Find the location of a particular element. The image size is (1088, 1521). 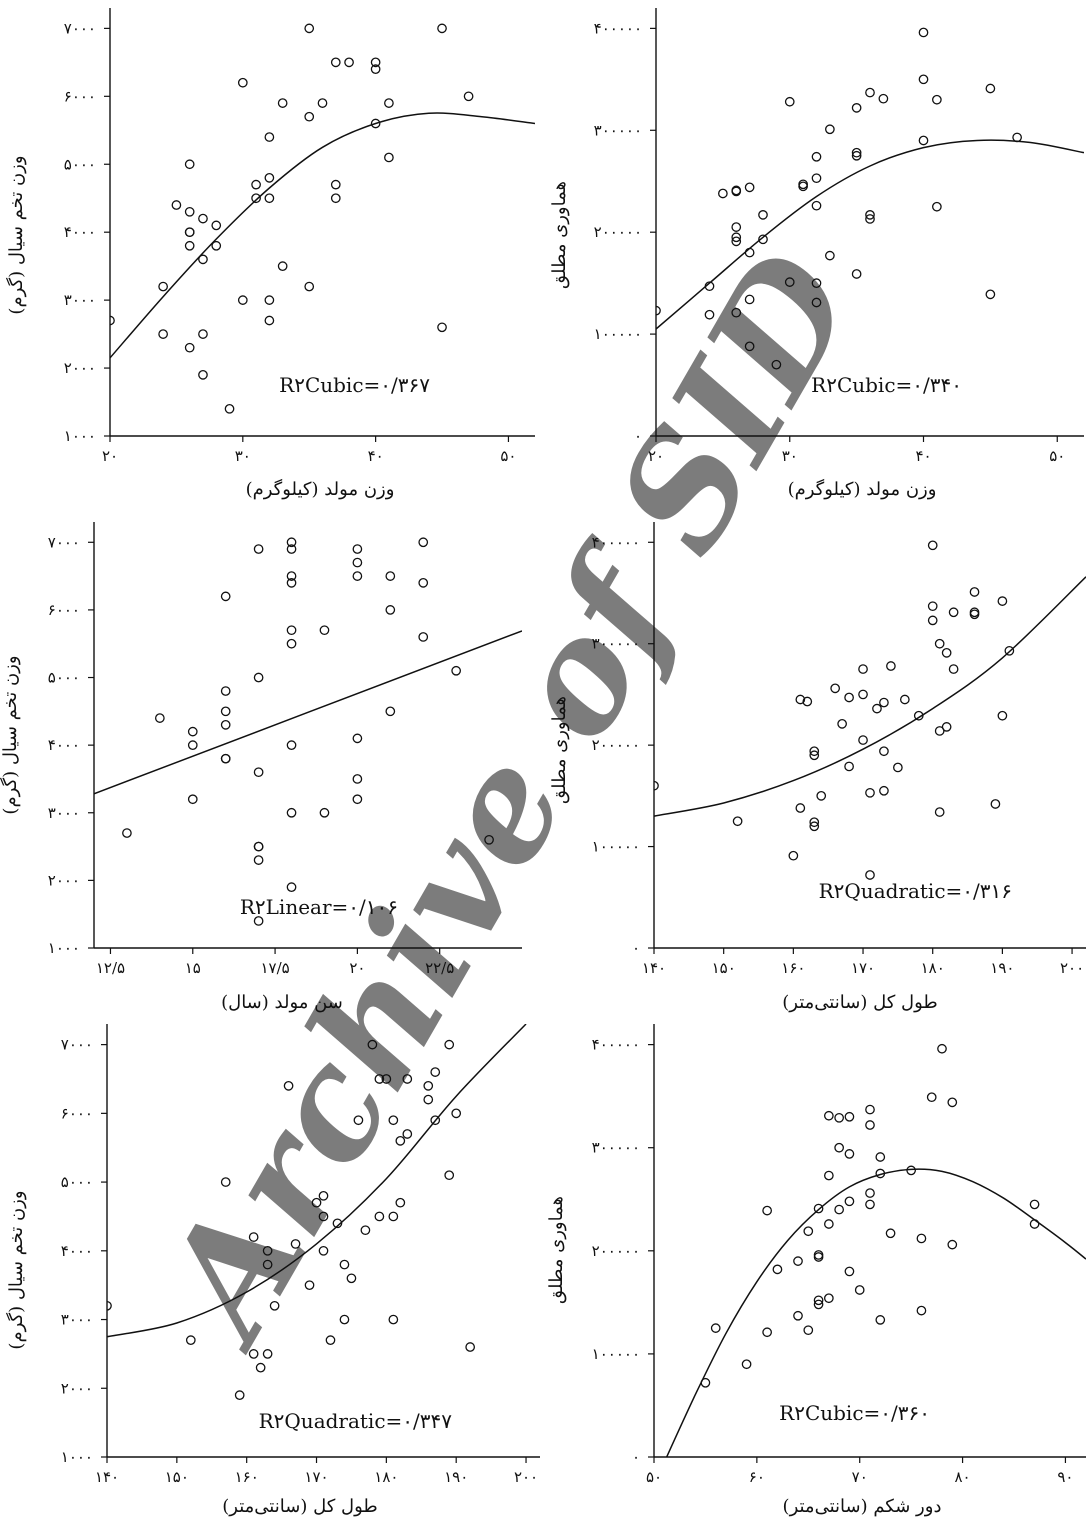

x-tick-label: ۸۰ is located at coordinates (963, 1477).